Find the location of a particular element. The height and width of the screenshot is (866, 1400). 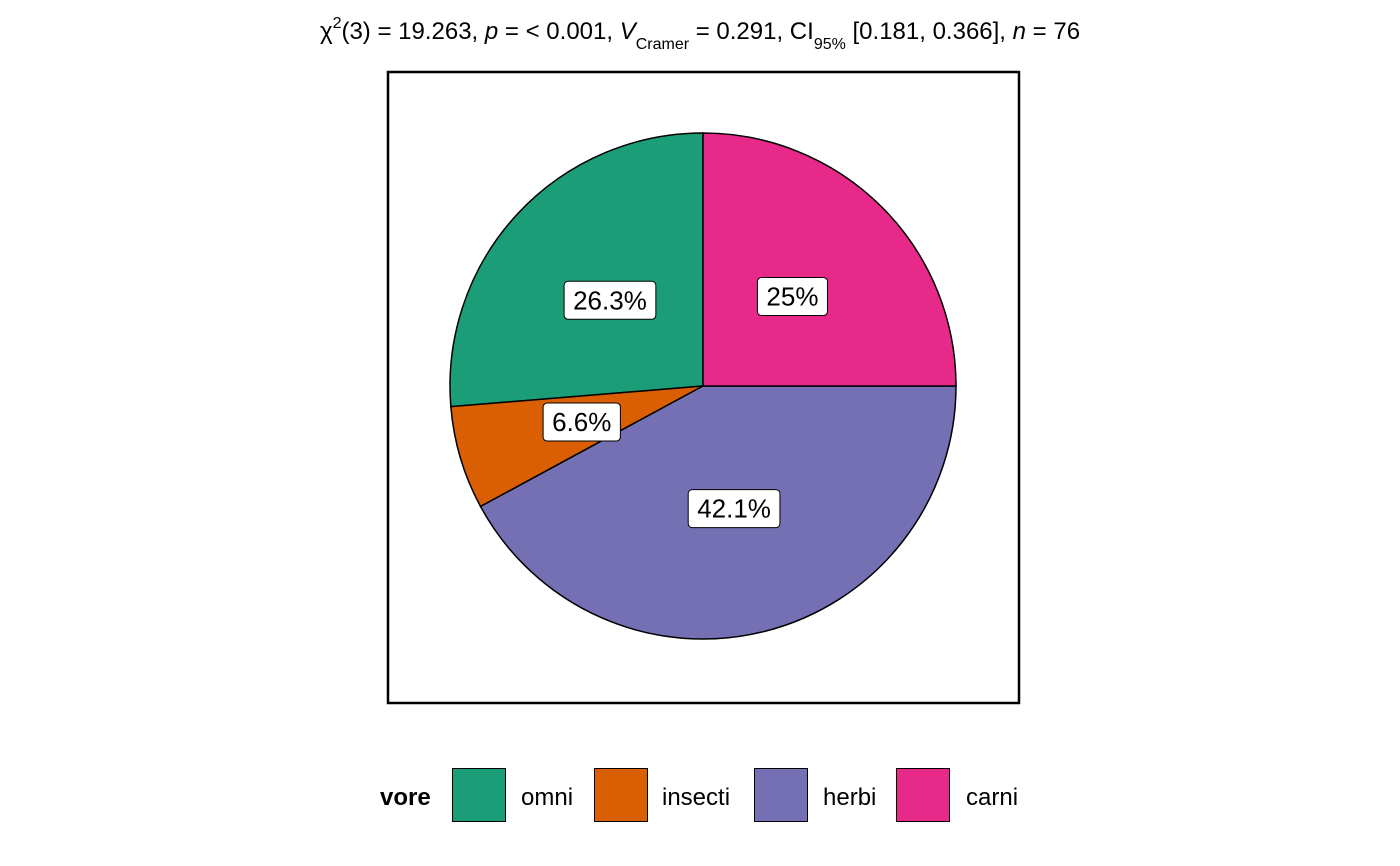

slice-label-herbi: 42.1% is located at coordinates (734, 509).